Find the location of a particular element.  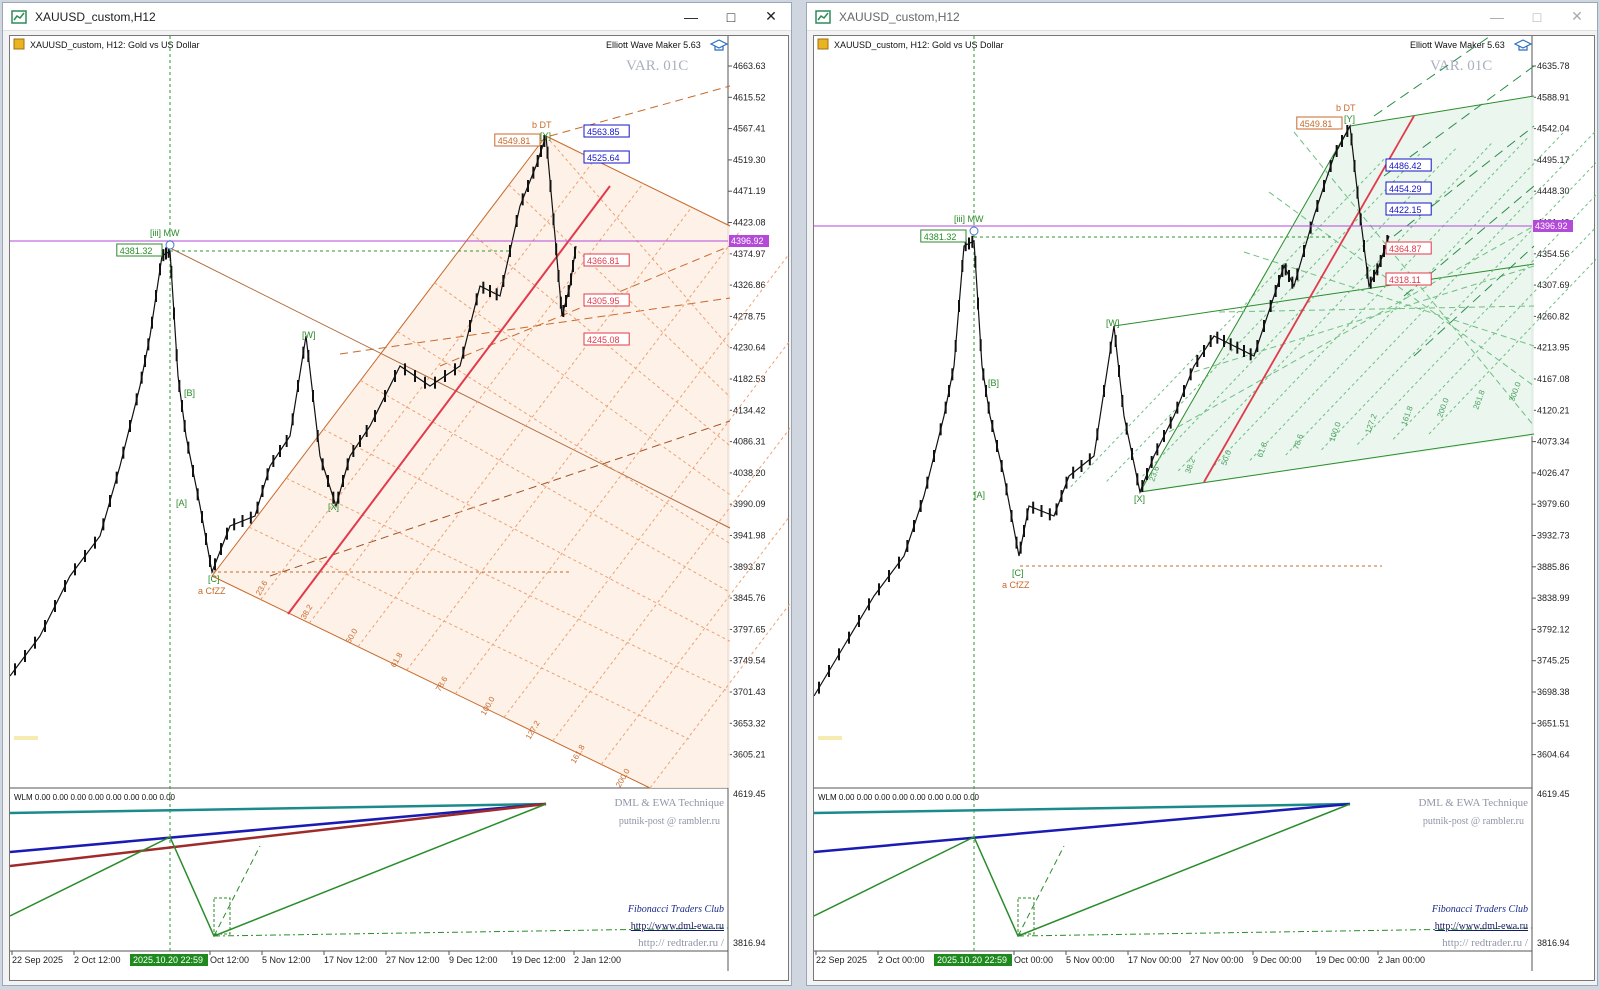

wlm-dashdot is located at coordinates (471, 932).